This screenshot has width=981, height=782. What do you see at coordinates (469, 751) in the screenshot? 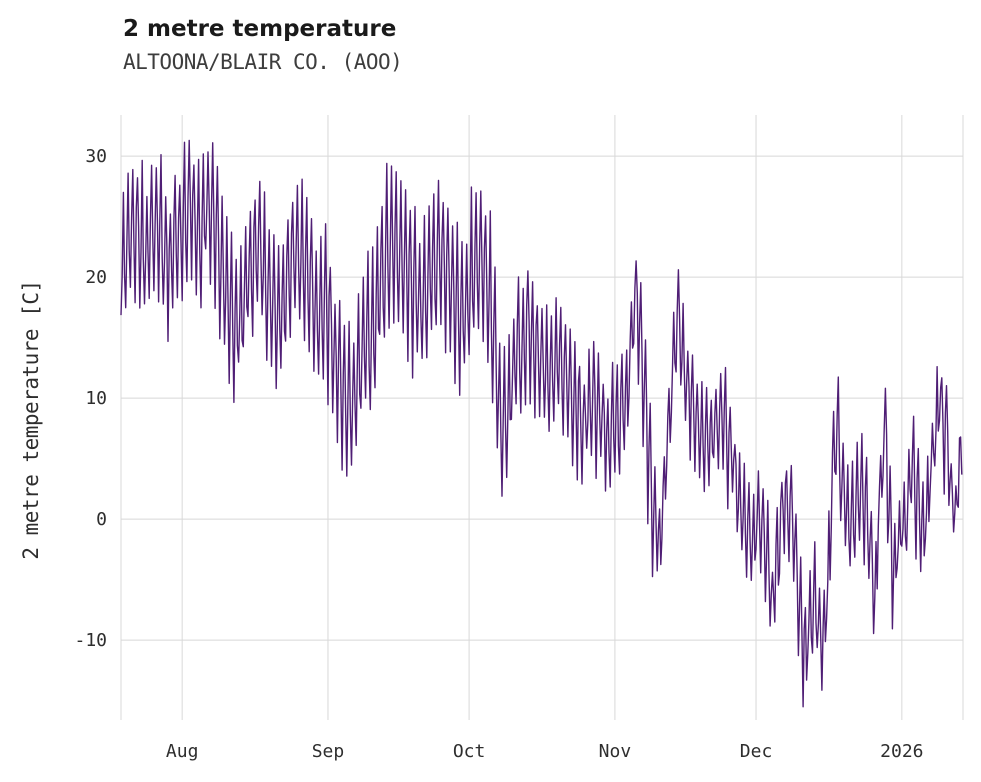
I see `x-tick-label: Oct` at bounding box center [469, 751].